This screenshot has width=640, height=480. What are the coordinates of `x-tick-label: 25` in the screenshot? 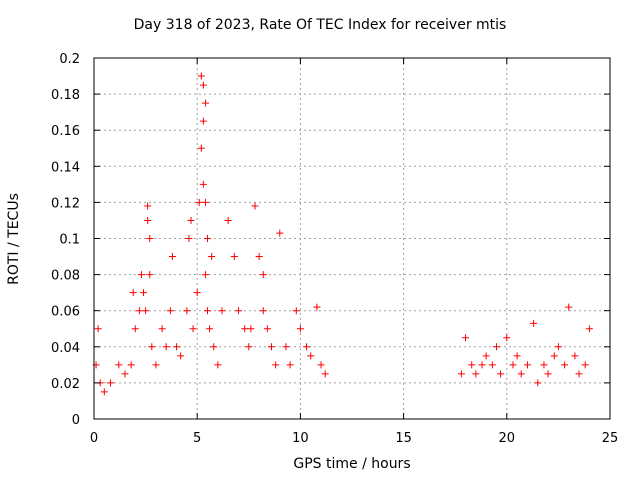 It's located at (610, 438).